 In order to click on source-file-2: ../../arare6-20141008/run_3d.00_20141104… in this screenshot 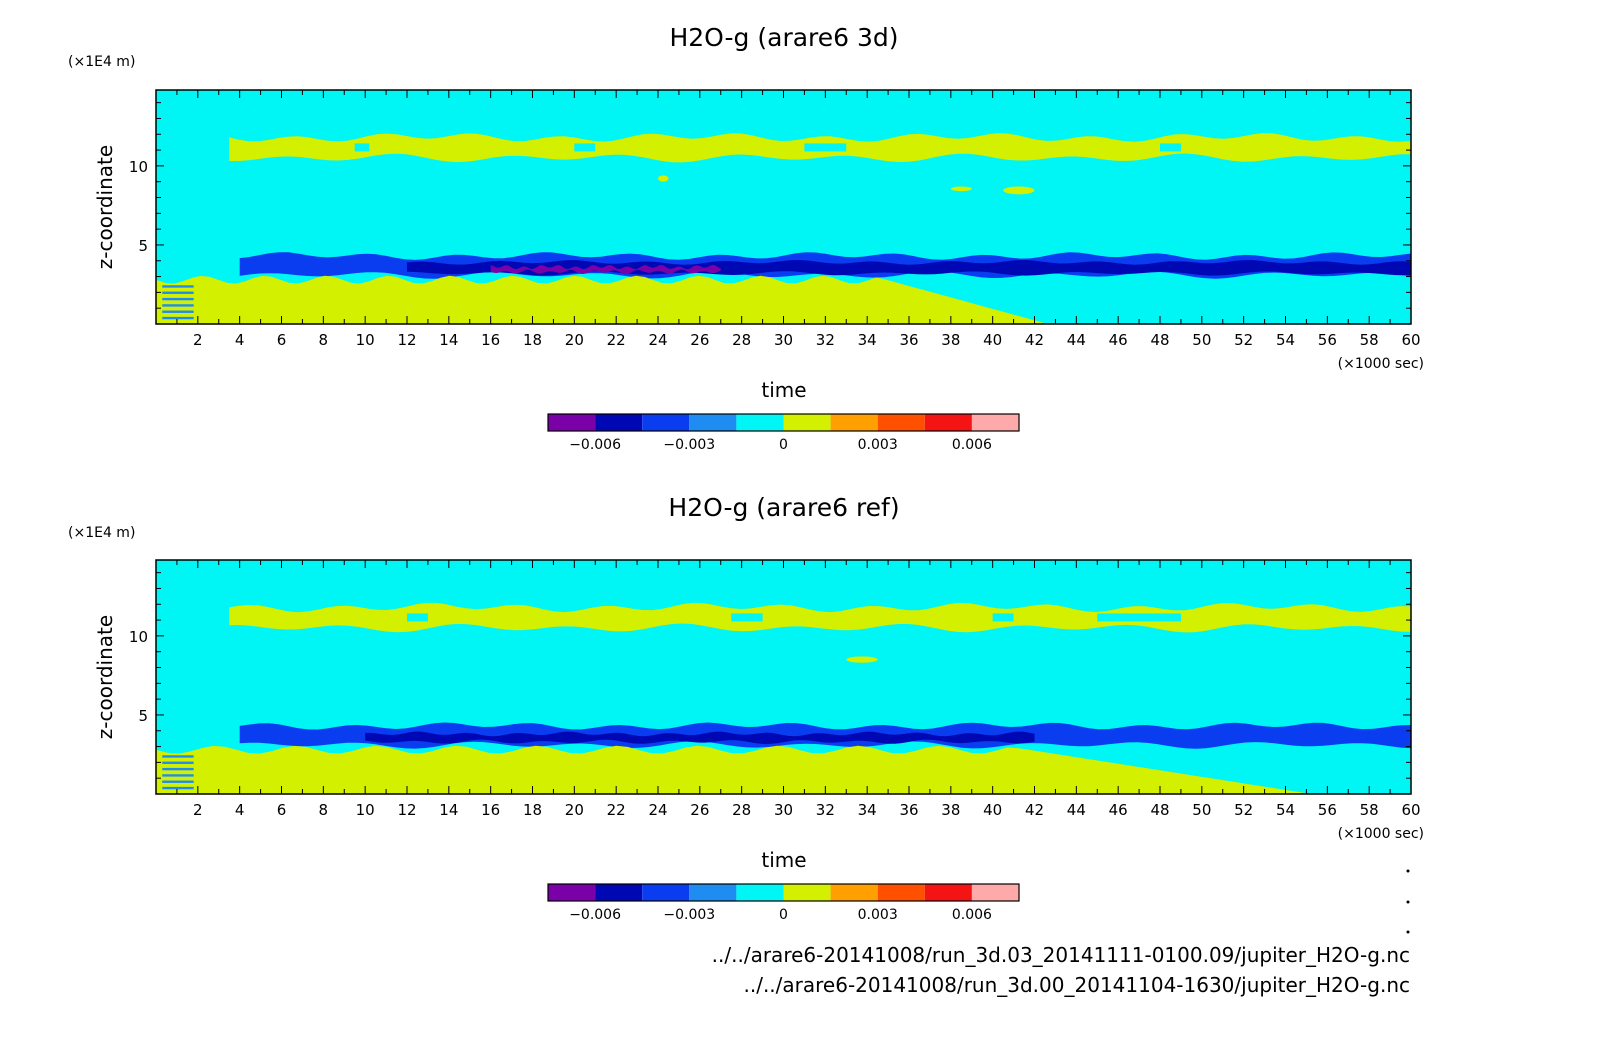, I will do `click(1076, 985)`.